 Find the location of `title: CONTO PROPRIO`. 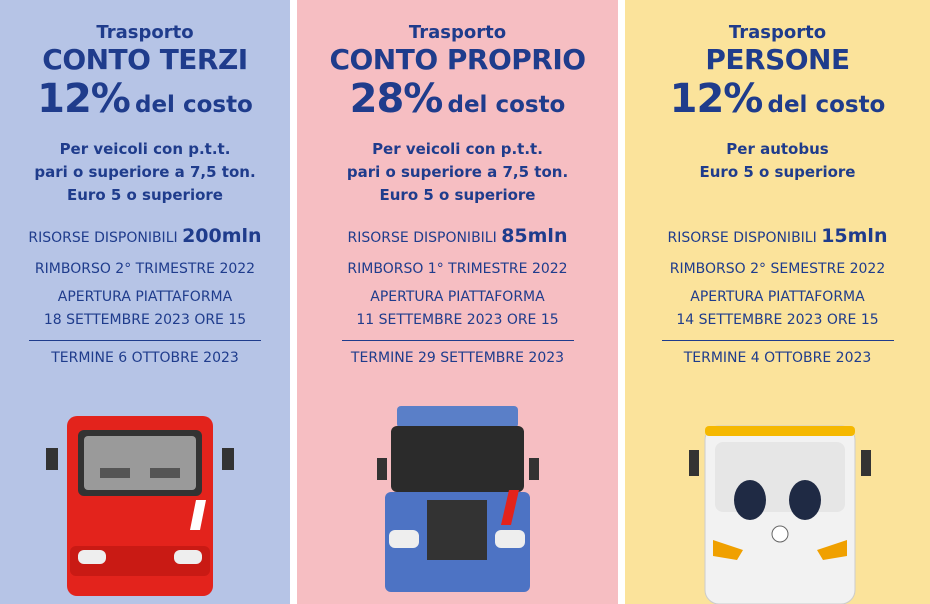

title: CONTO PROPRIO is located at coordinates (457, 59).